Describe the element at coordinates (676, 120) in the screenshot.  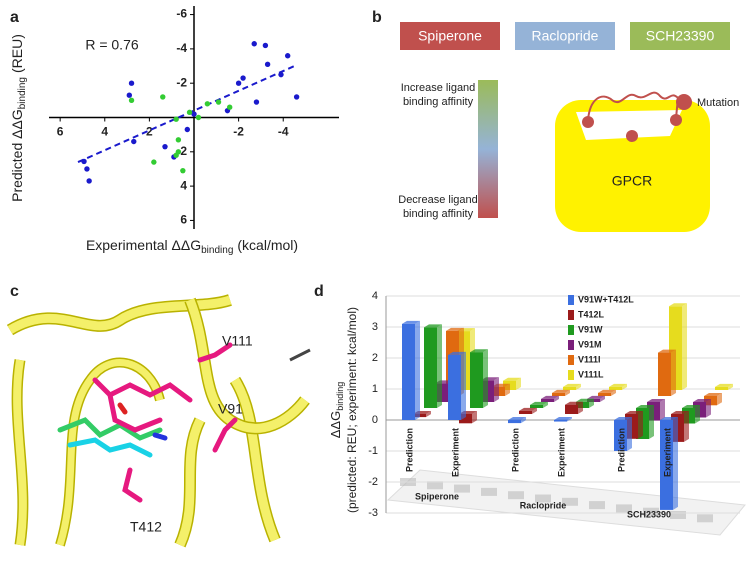
I see `mutation-dot` at that location.